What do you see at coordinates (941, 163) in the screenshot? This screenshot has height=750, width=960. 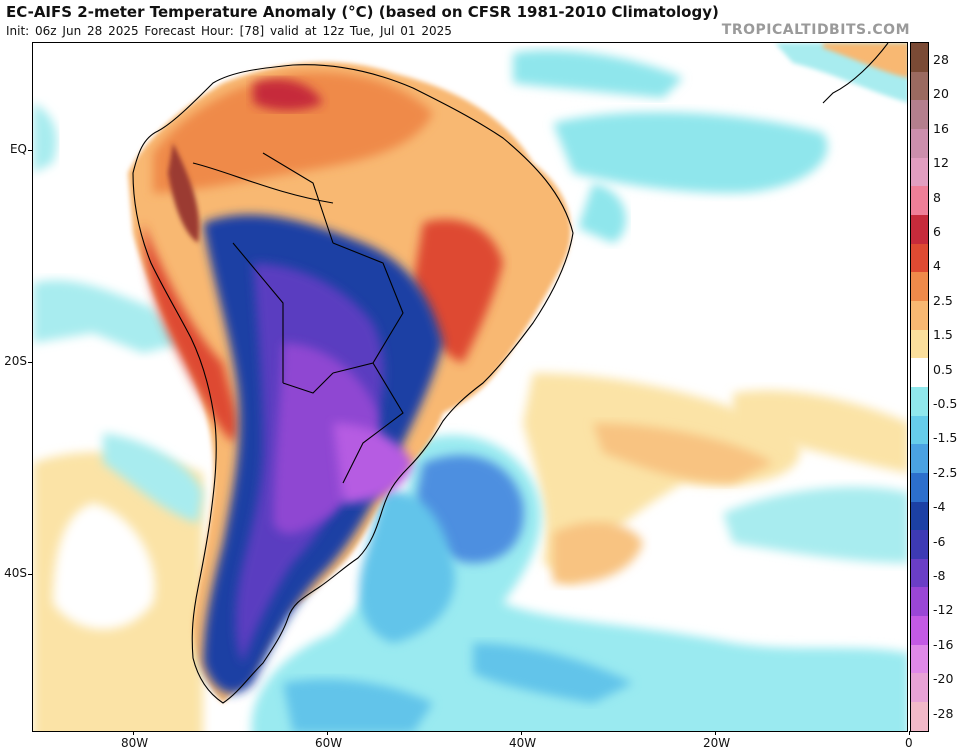 I see `legend-label: 12` at bounding box center [941, 163].